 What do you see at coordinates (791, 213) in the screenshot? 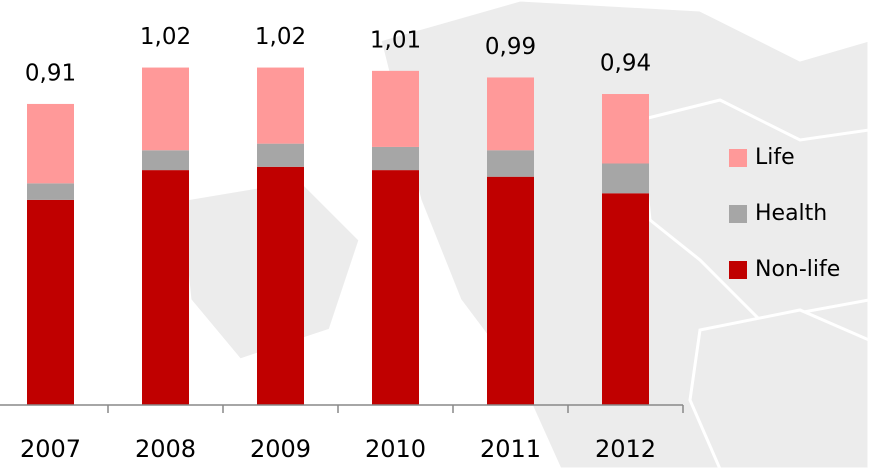
I see `legend-label: Health` at bounding box center [791, 213].